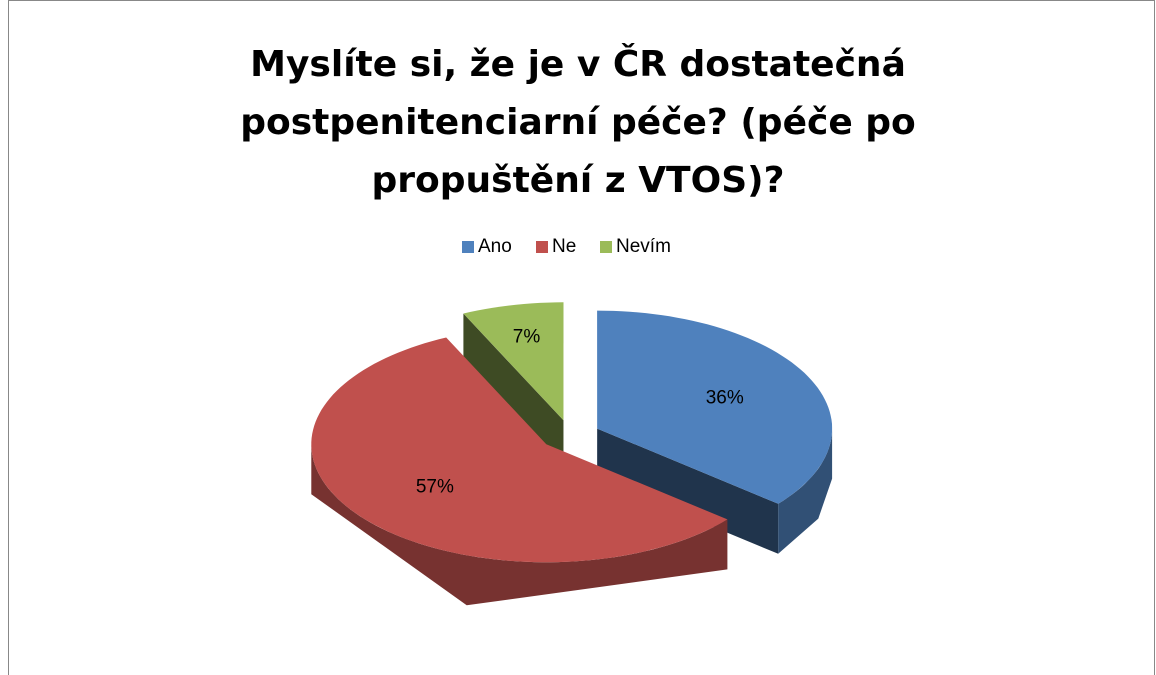 This screenshot has height=675, width=1156. What do you see at coordinates (527, 336) in the screenshot?
I see `data-label: 7%` at bounding box center [527, 336].